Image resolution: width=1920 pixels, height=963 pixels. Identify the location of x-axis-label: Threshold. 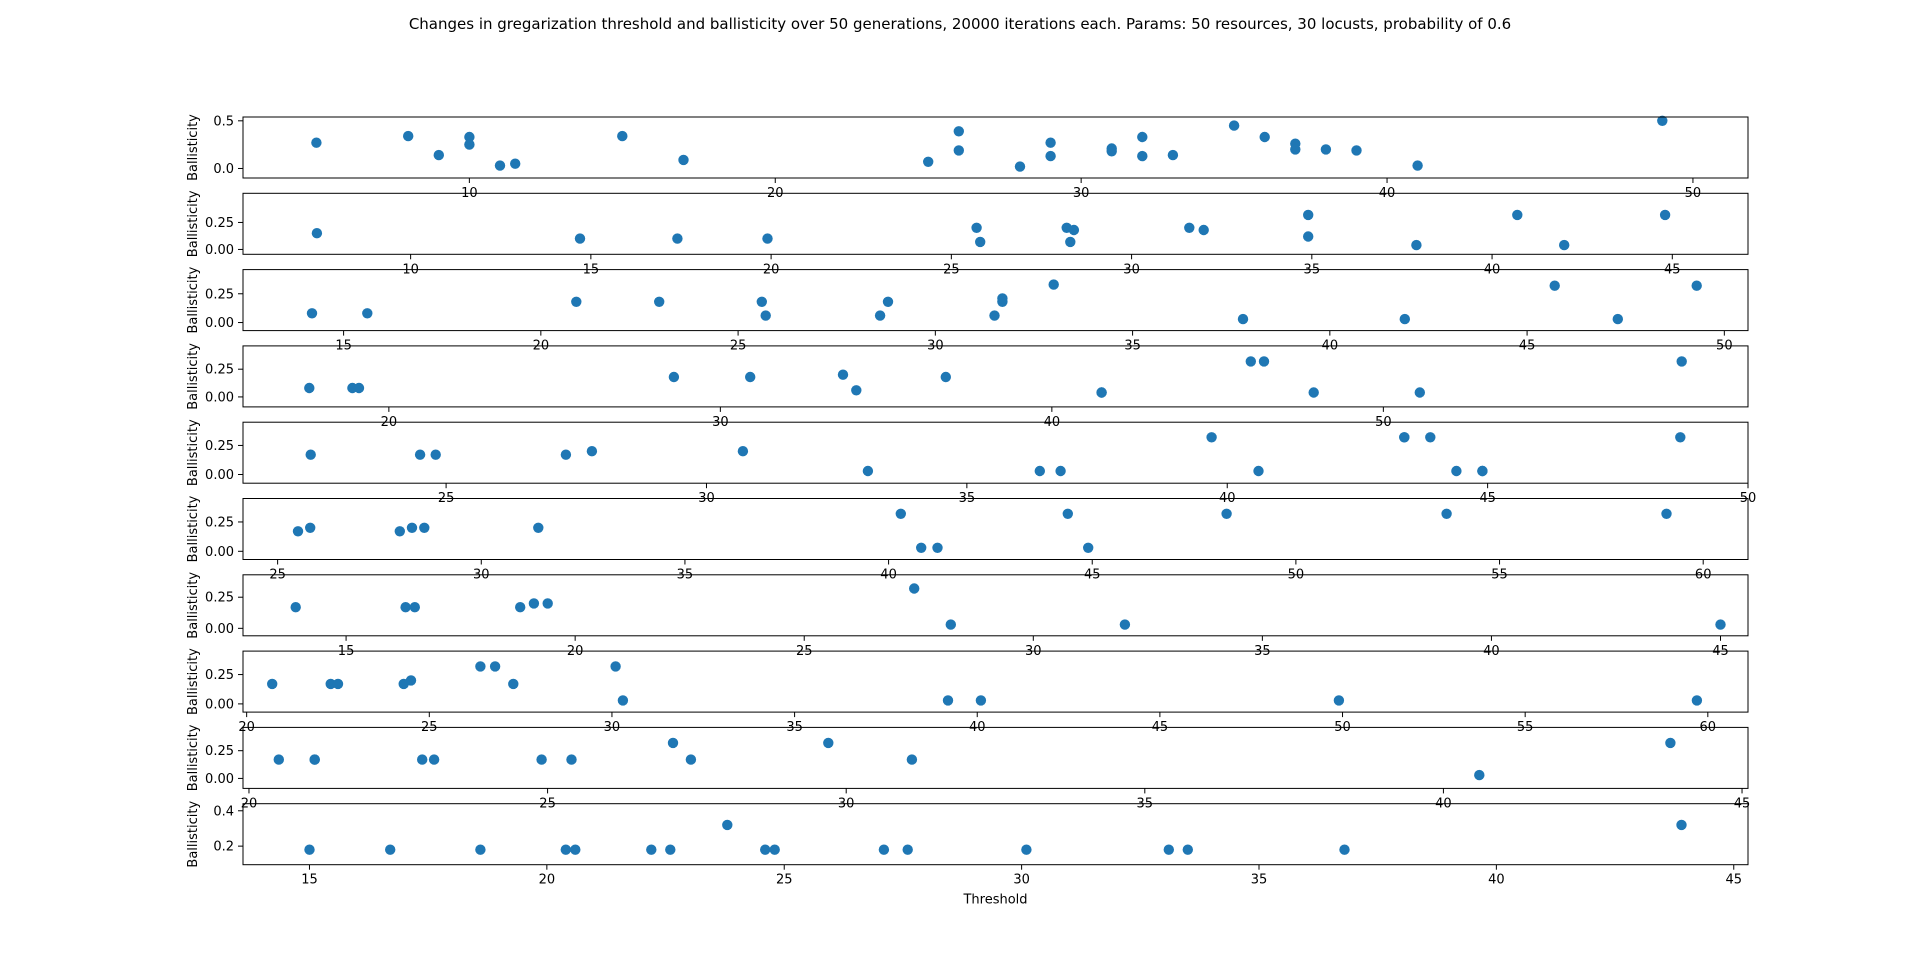
(994, 900).